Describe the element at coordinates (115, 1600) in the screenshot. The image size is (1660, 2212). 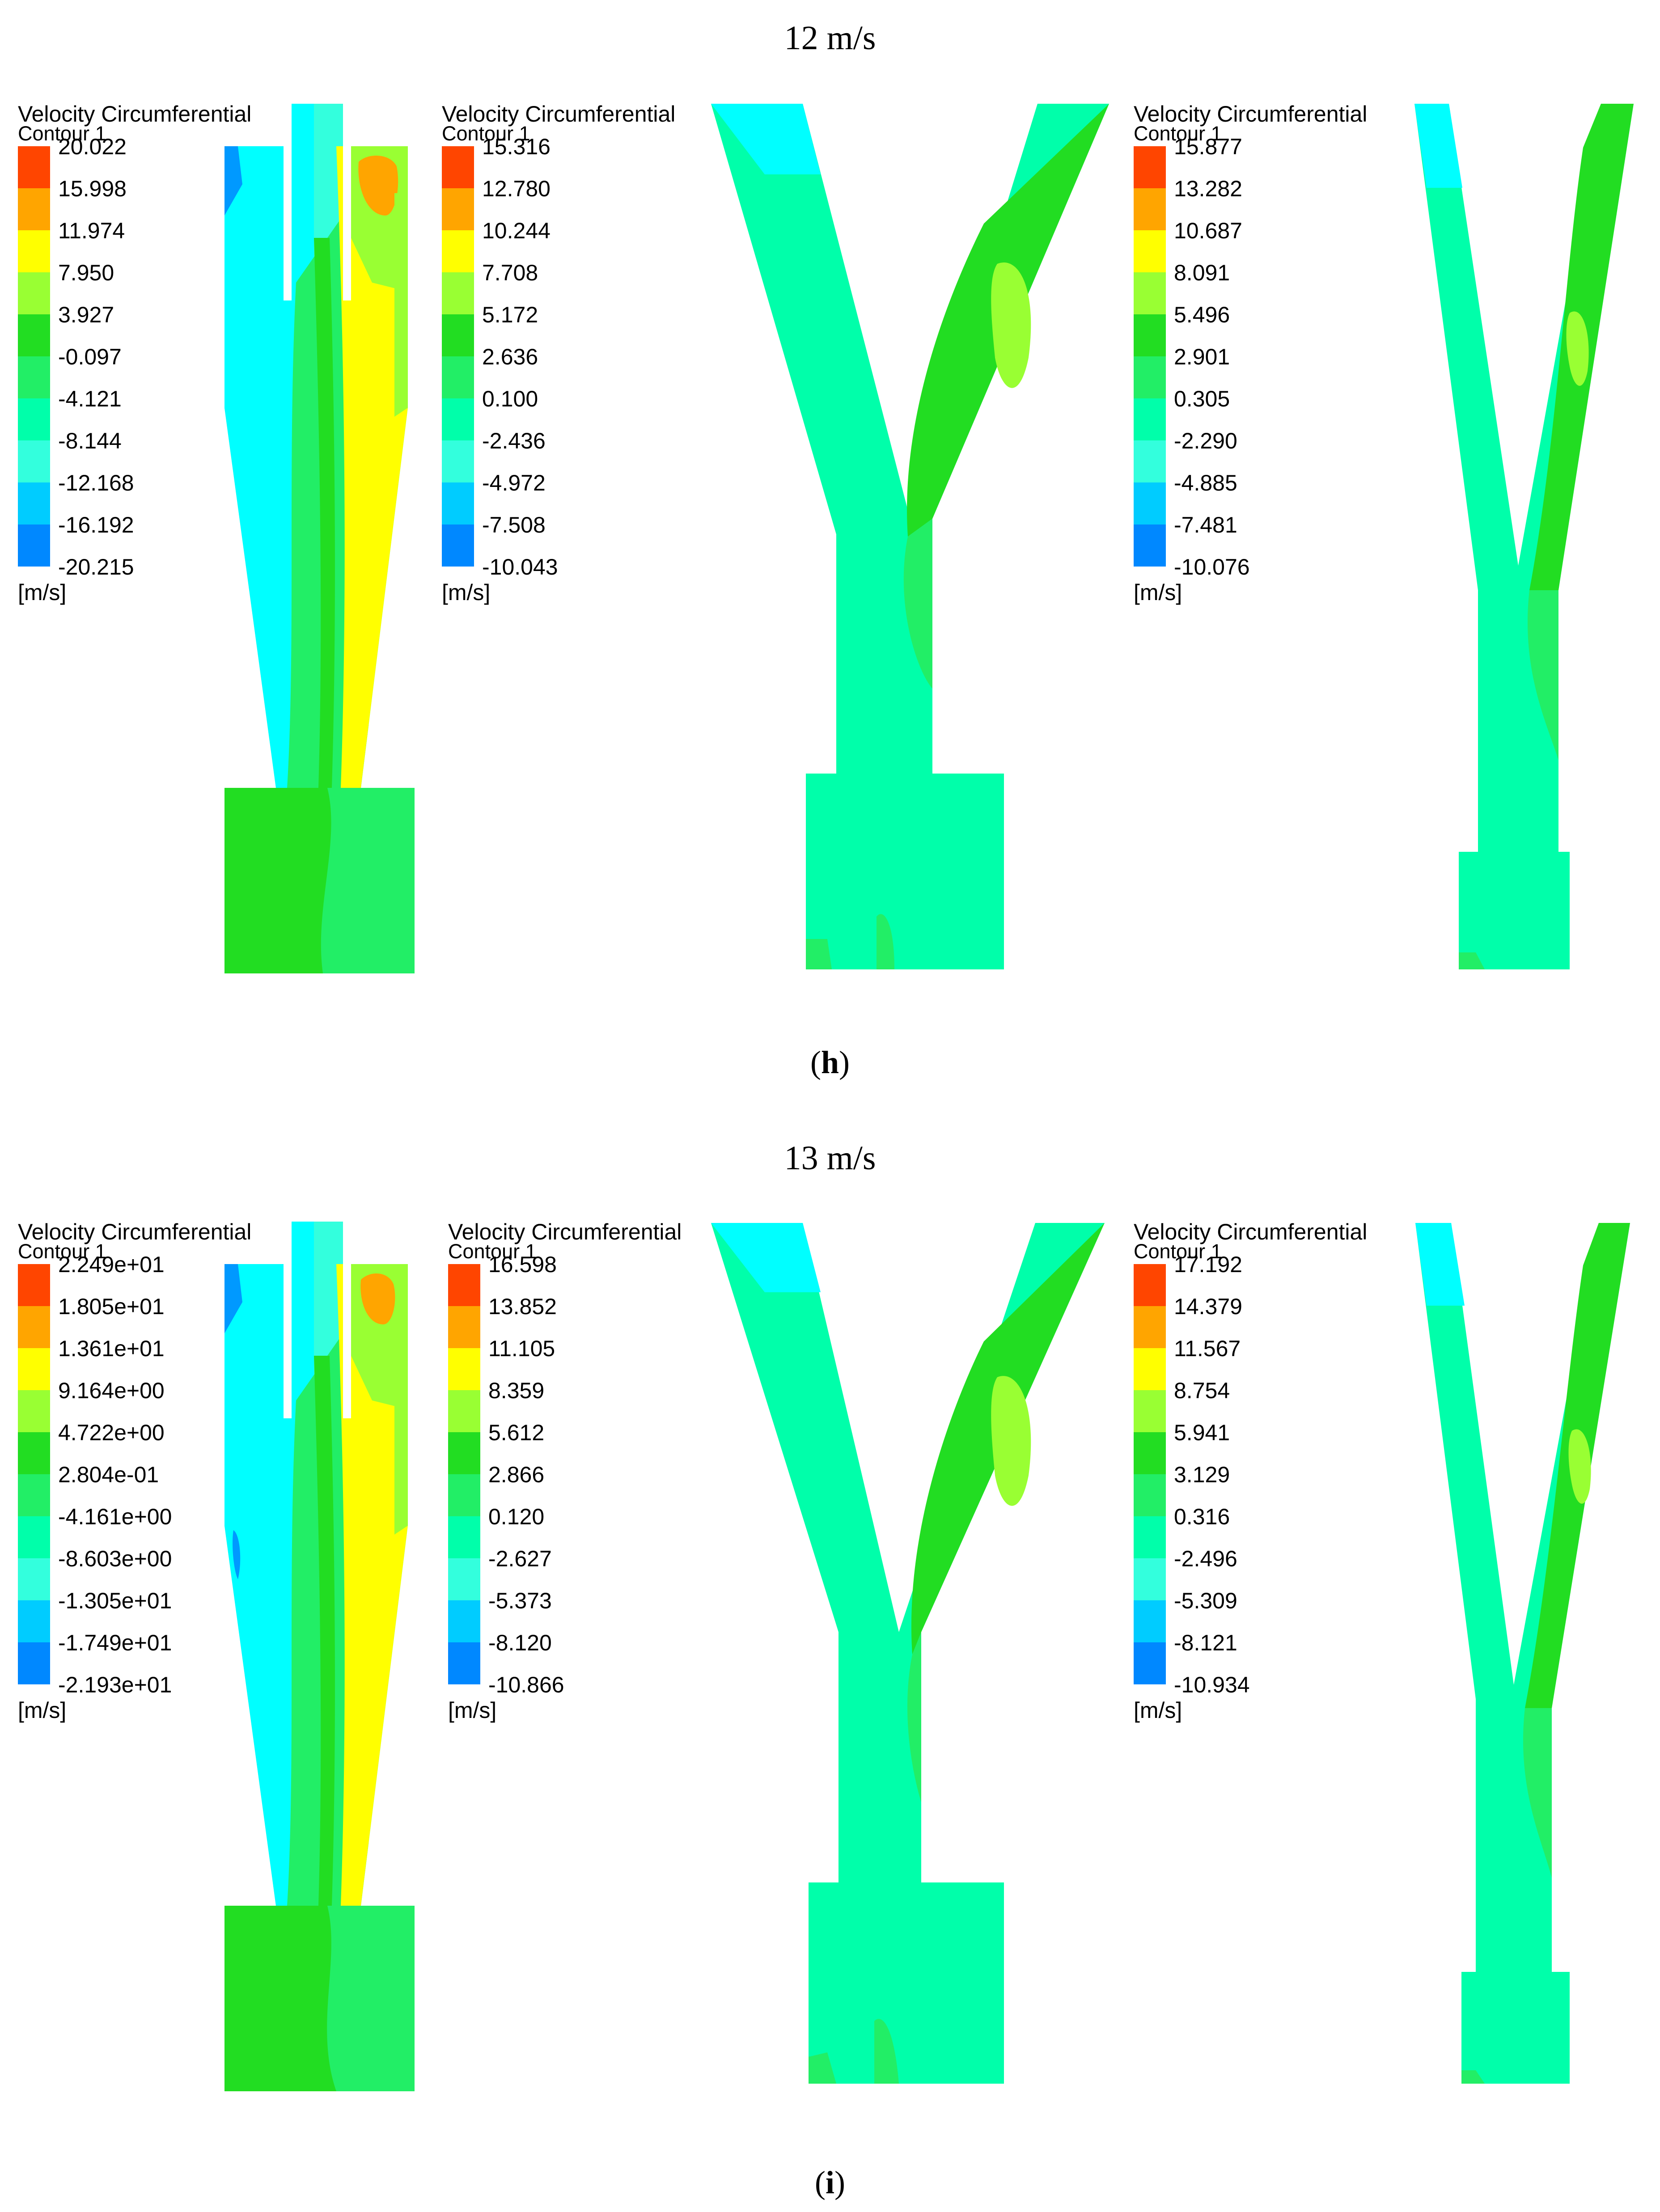
I see `legend-tick-label: -1.305e+01` at that location.